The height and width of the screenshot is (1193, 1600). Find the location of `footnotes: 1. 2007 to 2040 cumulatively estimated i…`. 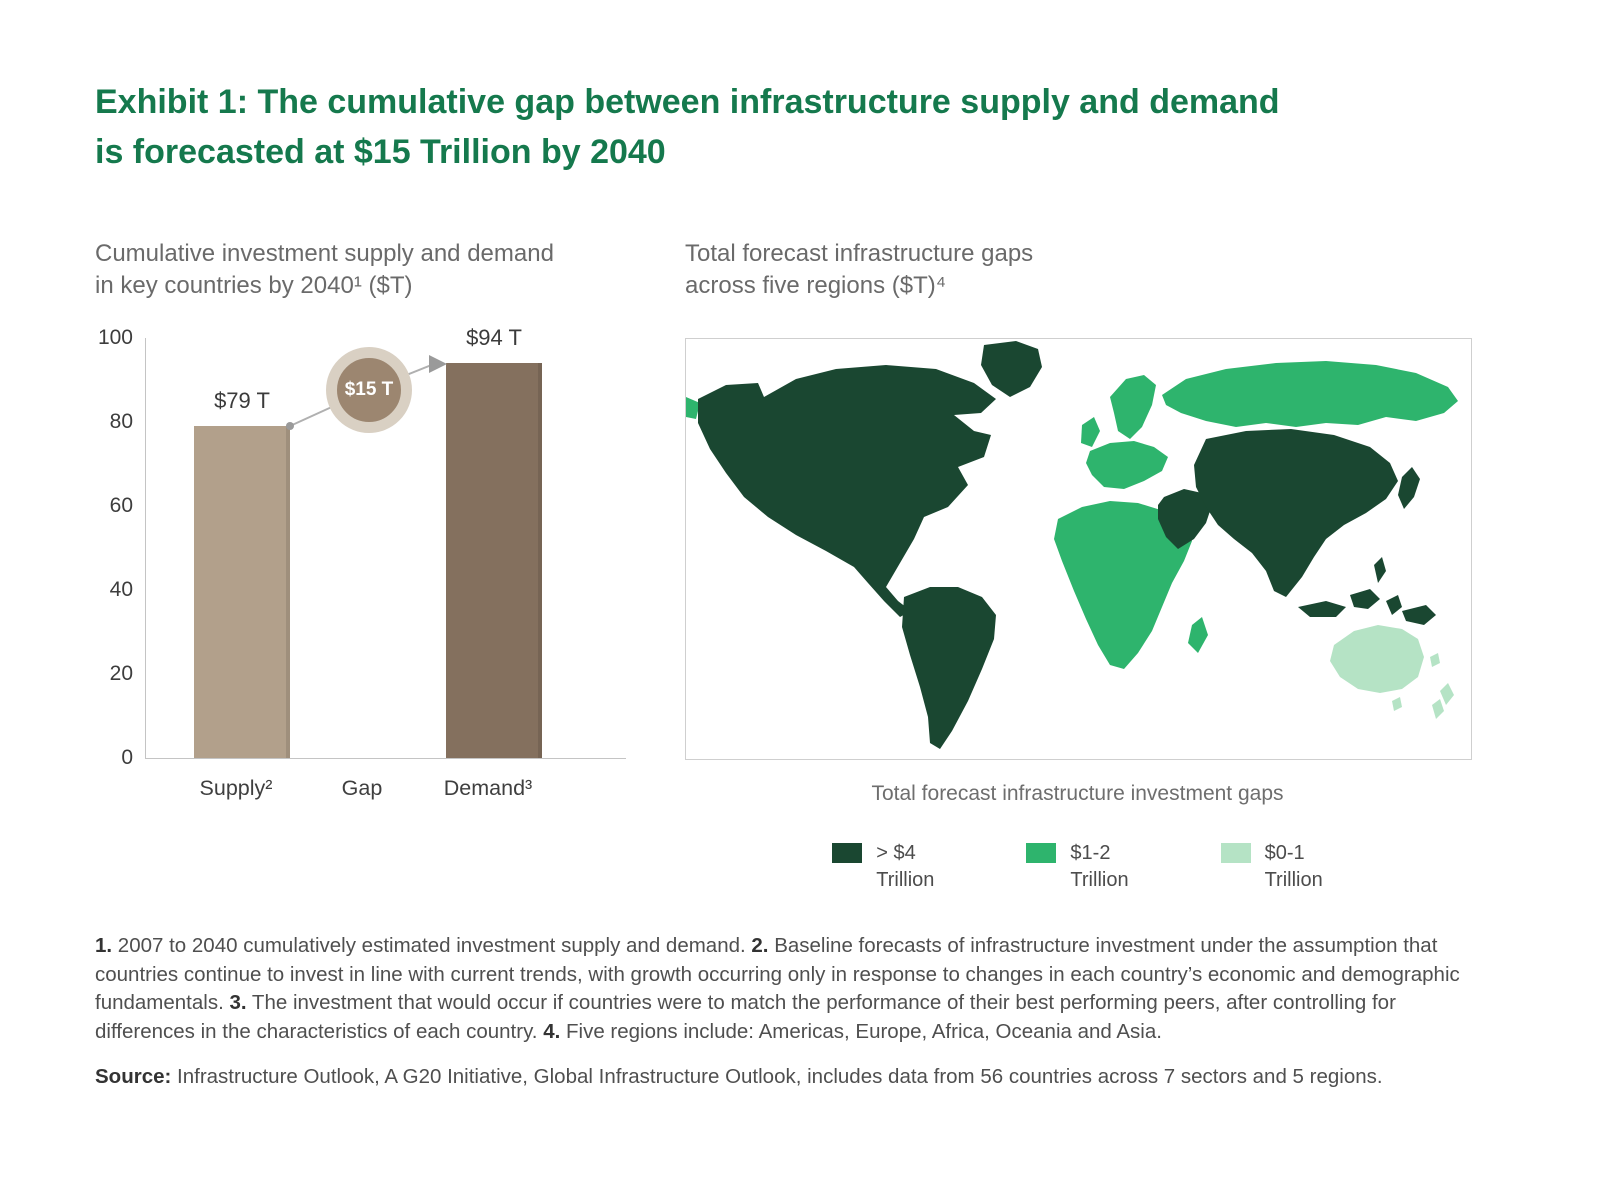

footnotes: 1. 2007 to 2040 cumulatively estimated i… is located at coordinates (784, 1019).